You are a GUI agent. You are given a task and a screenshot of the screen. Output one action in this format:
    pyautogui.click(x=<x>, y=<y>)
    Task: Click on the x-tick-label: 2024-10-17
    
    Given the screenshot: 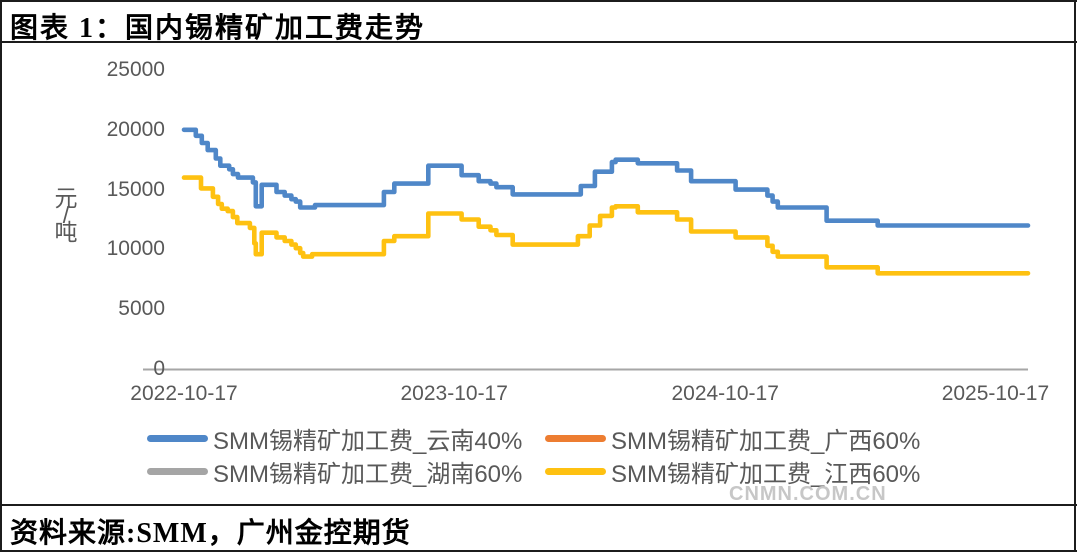 What is the action you would take?
    pyautogui.click(x=725, y=393)
    